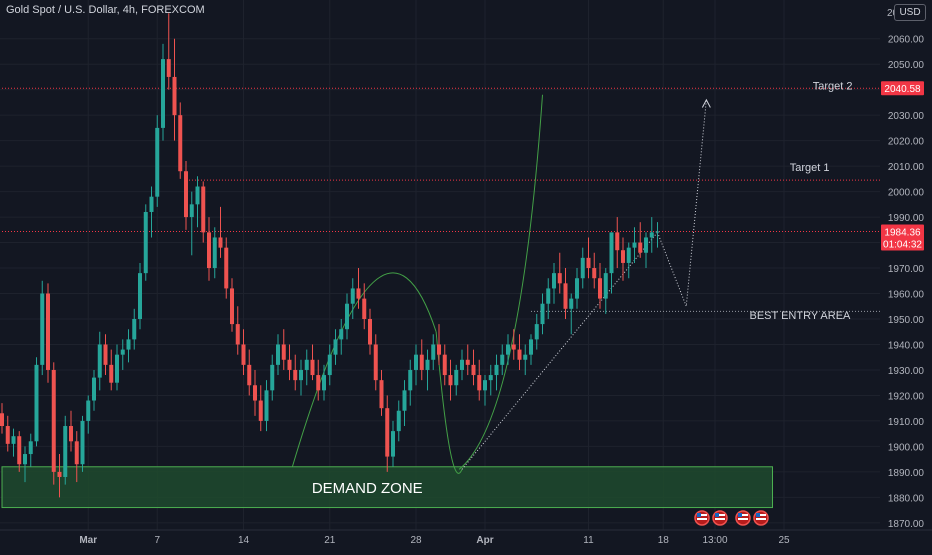 The image size is (932, 555). I want to click on price-tick-label: 2030.00, so click(906, 116).